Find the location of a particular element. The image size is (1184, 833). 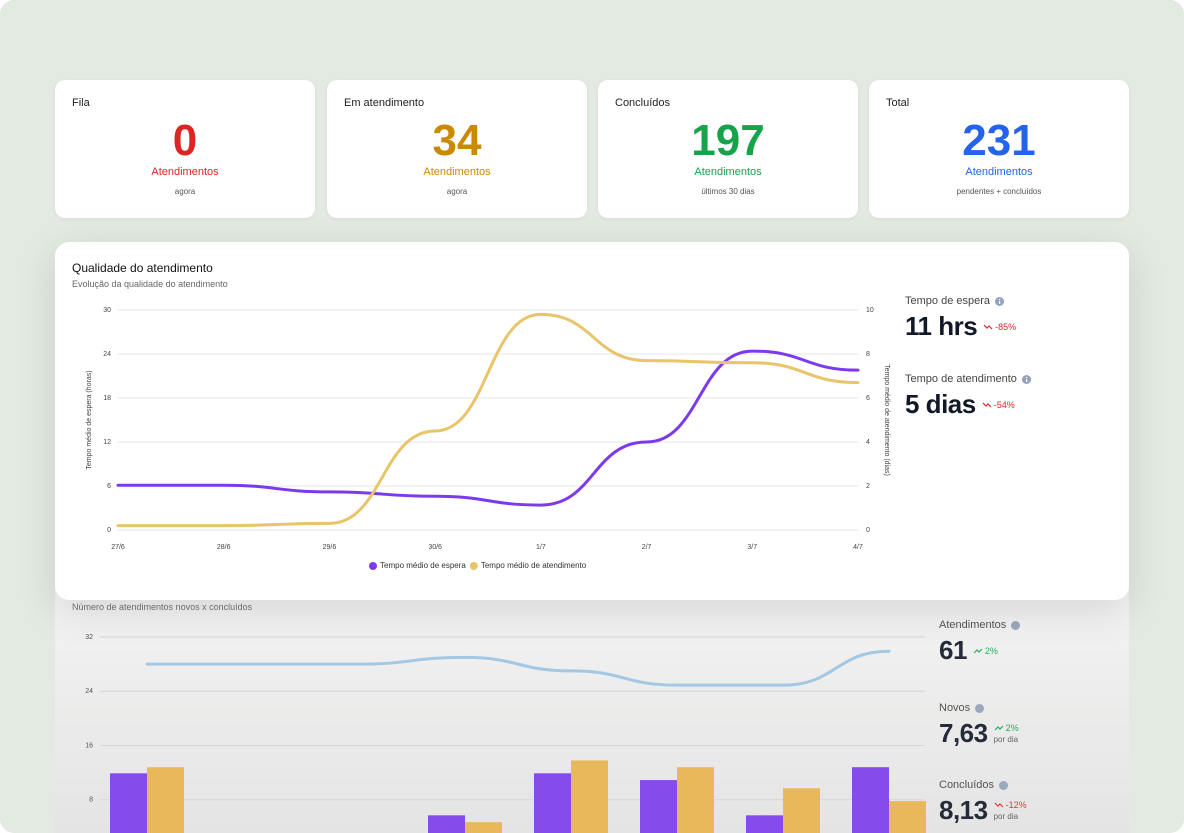

x-tick-label: 28/6 is located at coordinates (224, 547).